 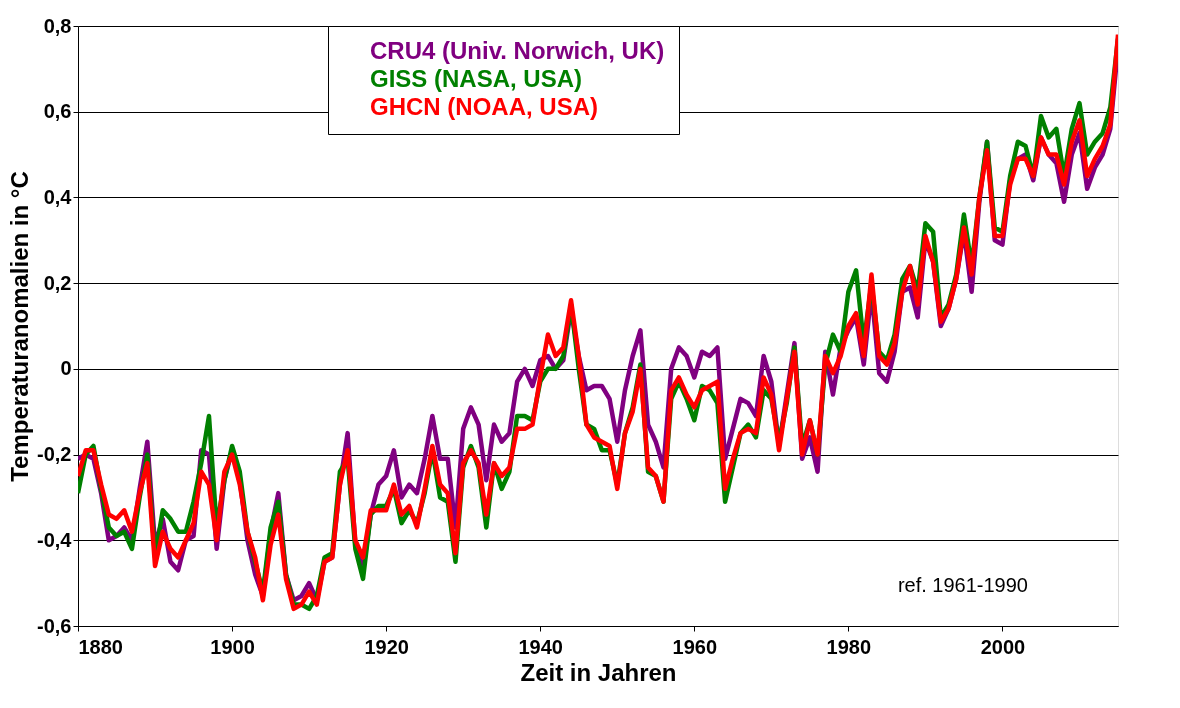 What do you see at coordinates (1003, 646) in the screenshot?
I see `x-tick-label: 2000` at bounding box center [1003, 646].